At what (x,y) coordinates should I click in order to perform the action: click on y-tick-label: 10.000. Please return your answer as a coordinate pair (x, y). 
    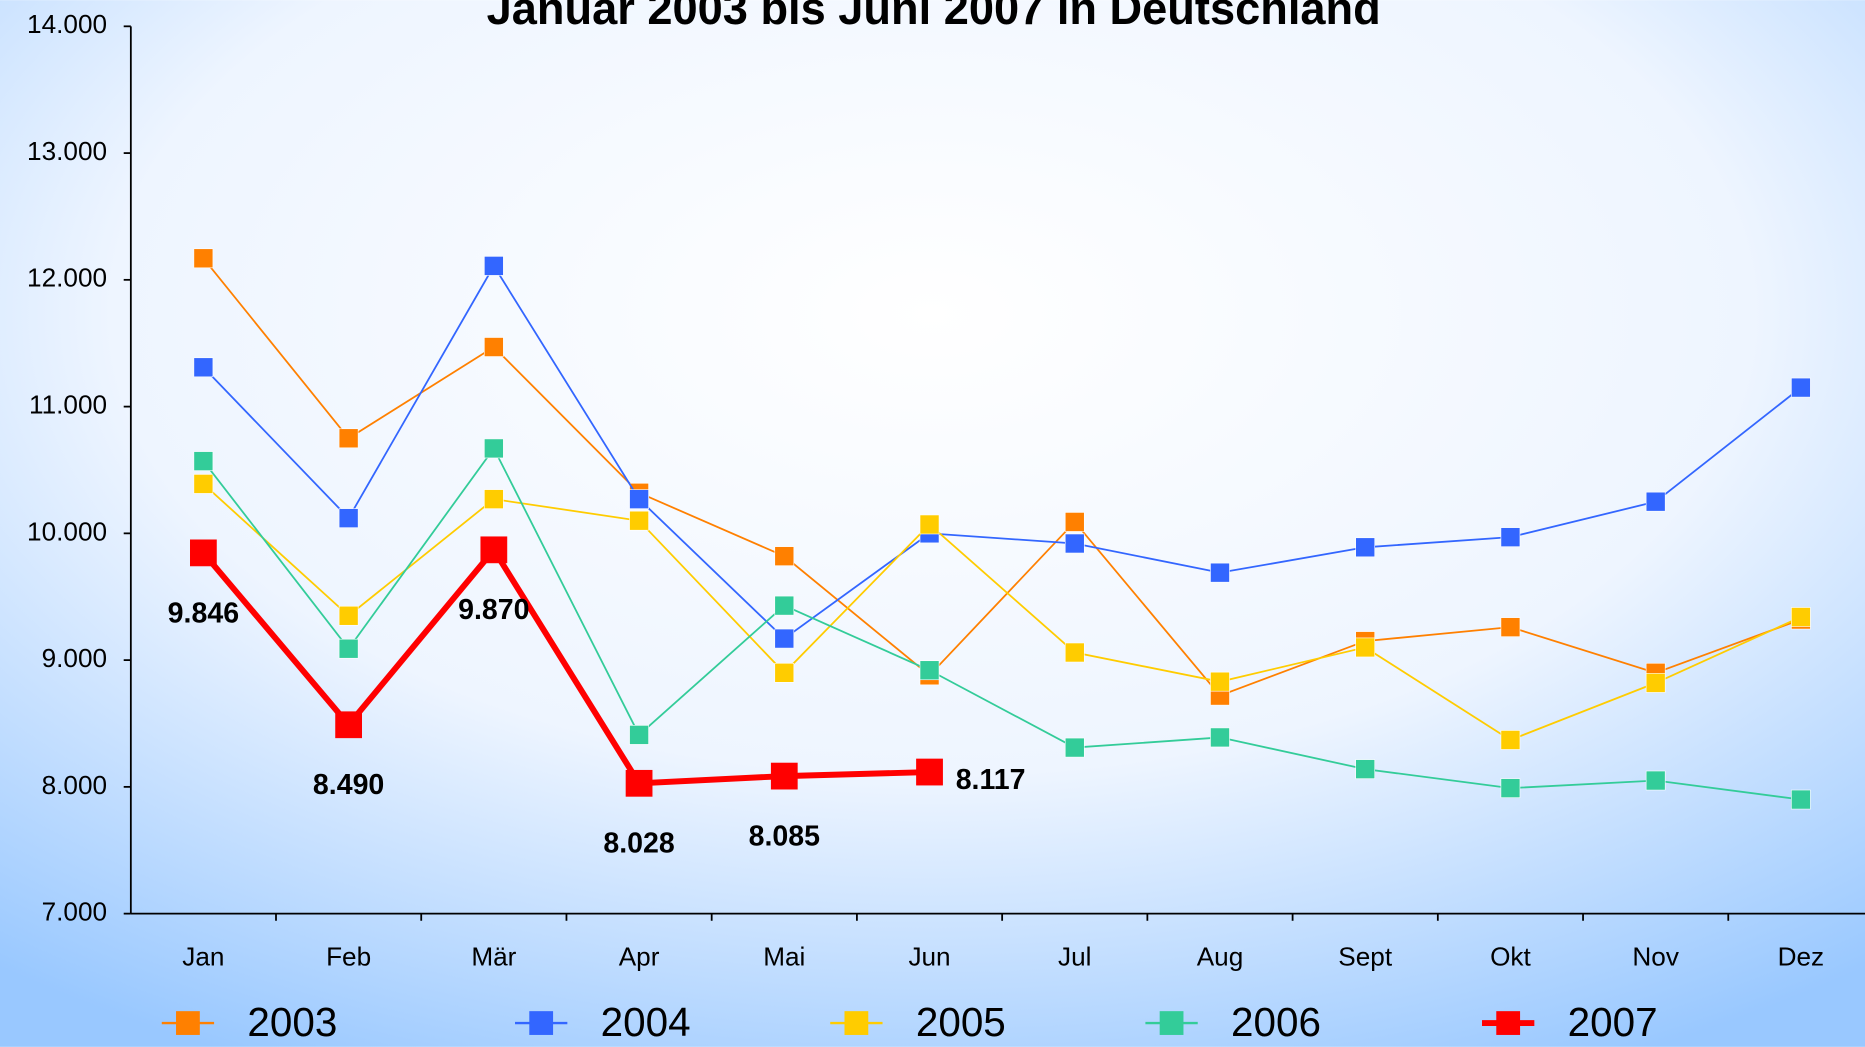
    Looking at the image, I should click on (67, 531).